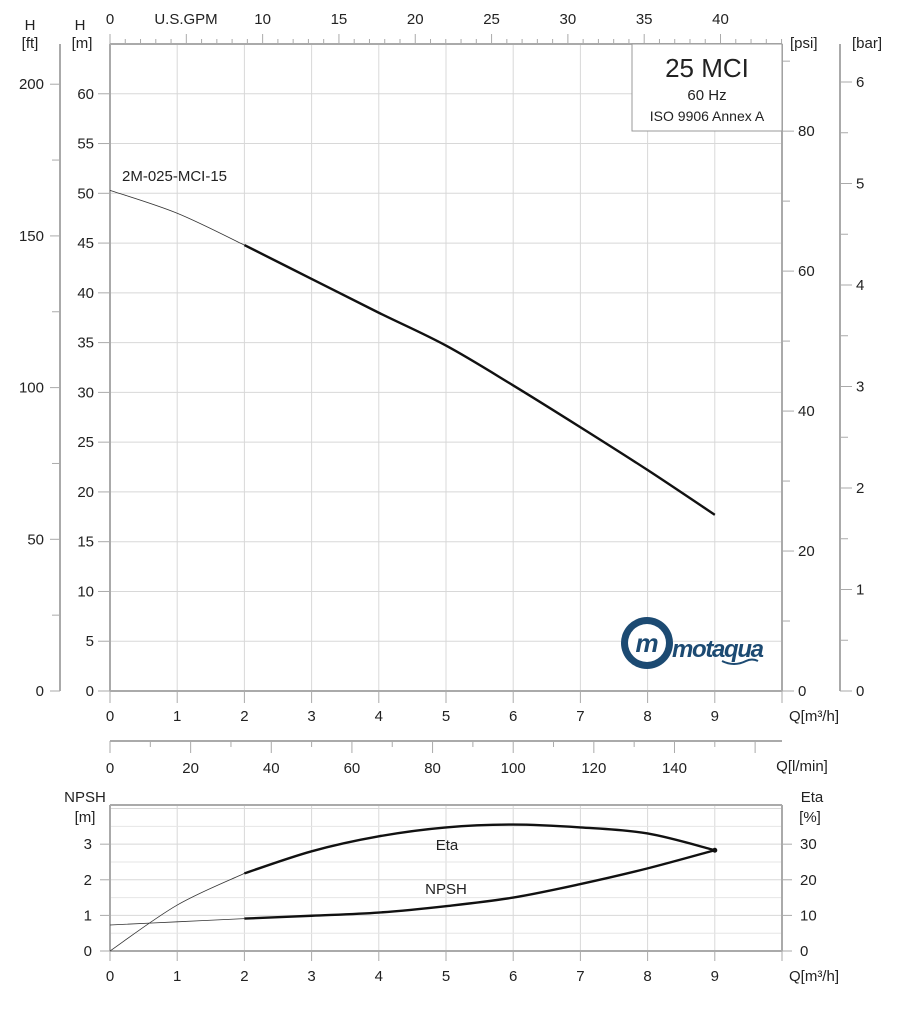 This screenshot has height=1029, width=915. What do you see at coordinates (85, 343) in the screenshot?
I see `tick-label-h-m: 35` at bounding box center [85, 343].